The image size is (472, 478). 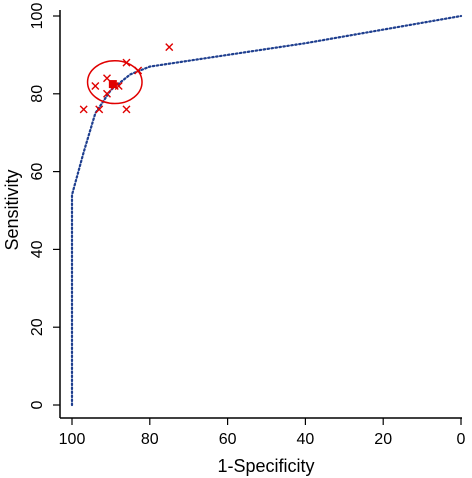 I want to click on confidence-region-ellipse, so click(x=114, y=82).